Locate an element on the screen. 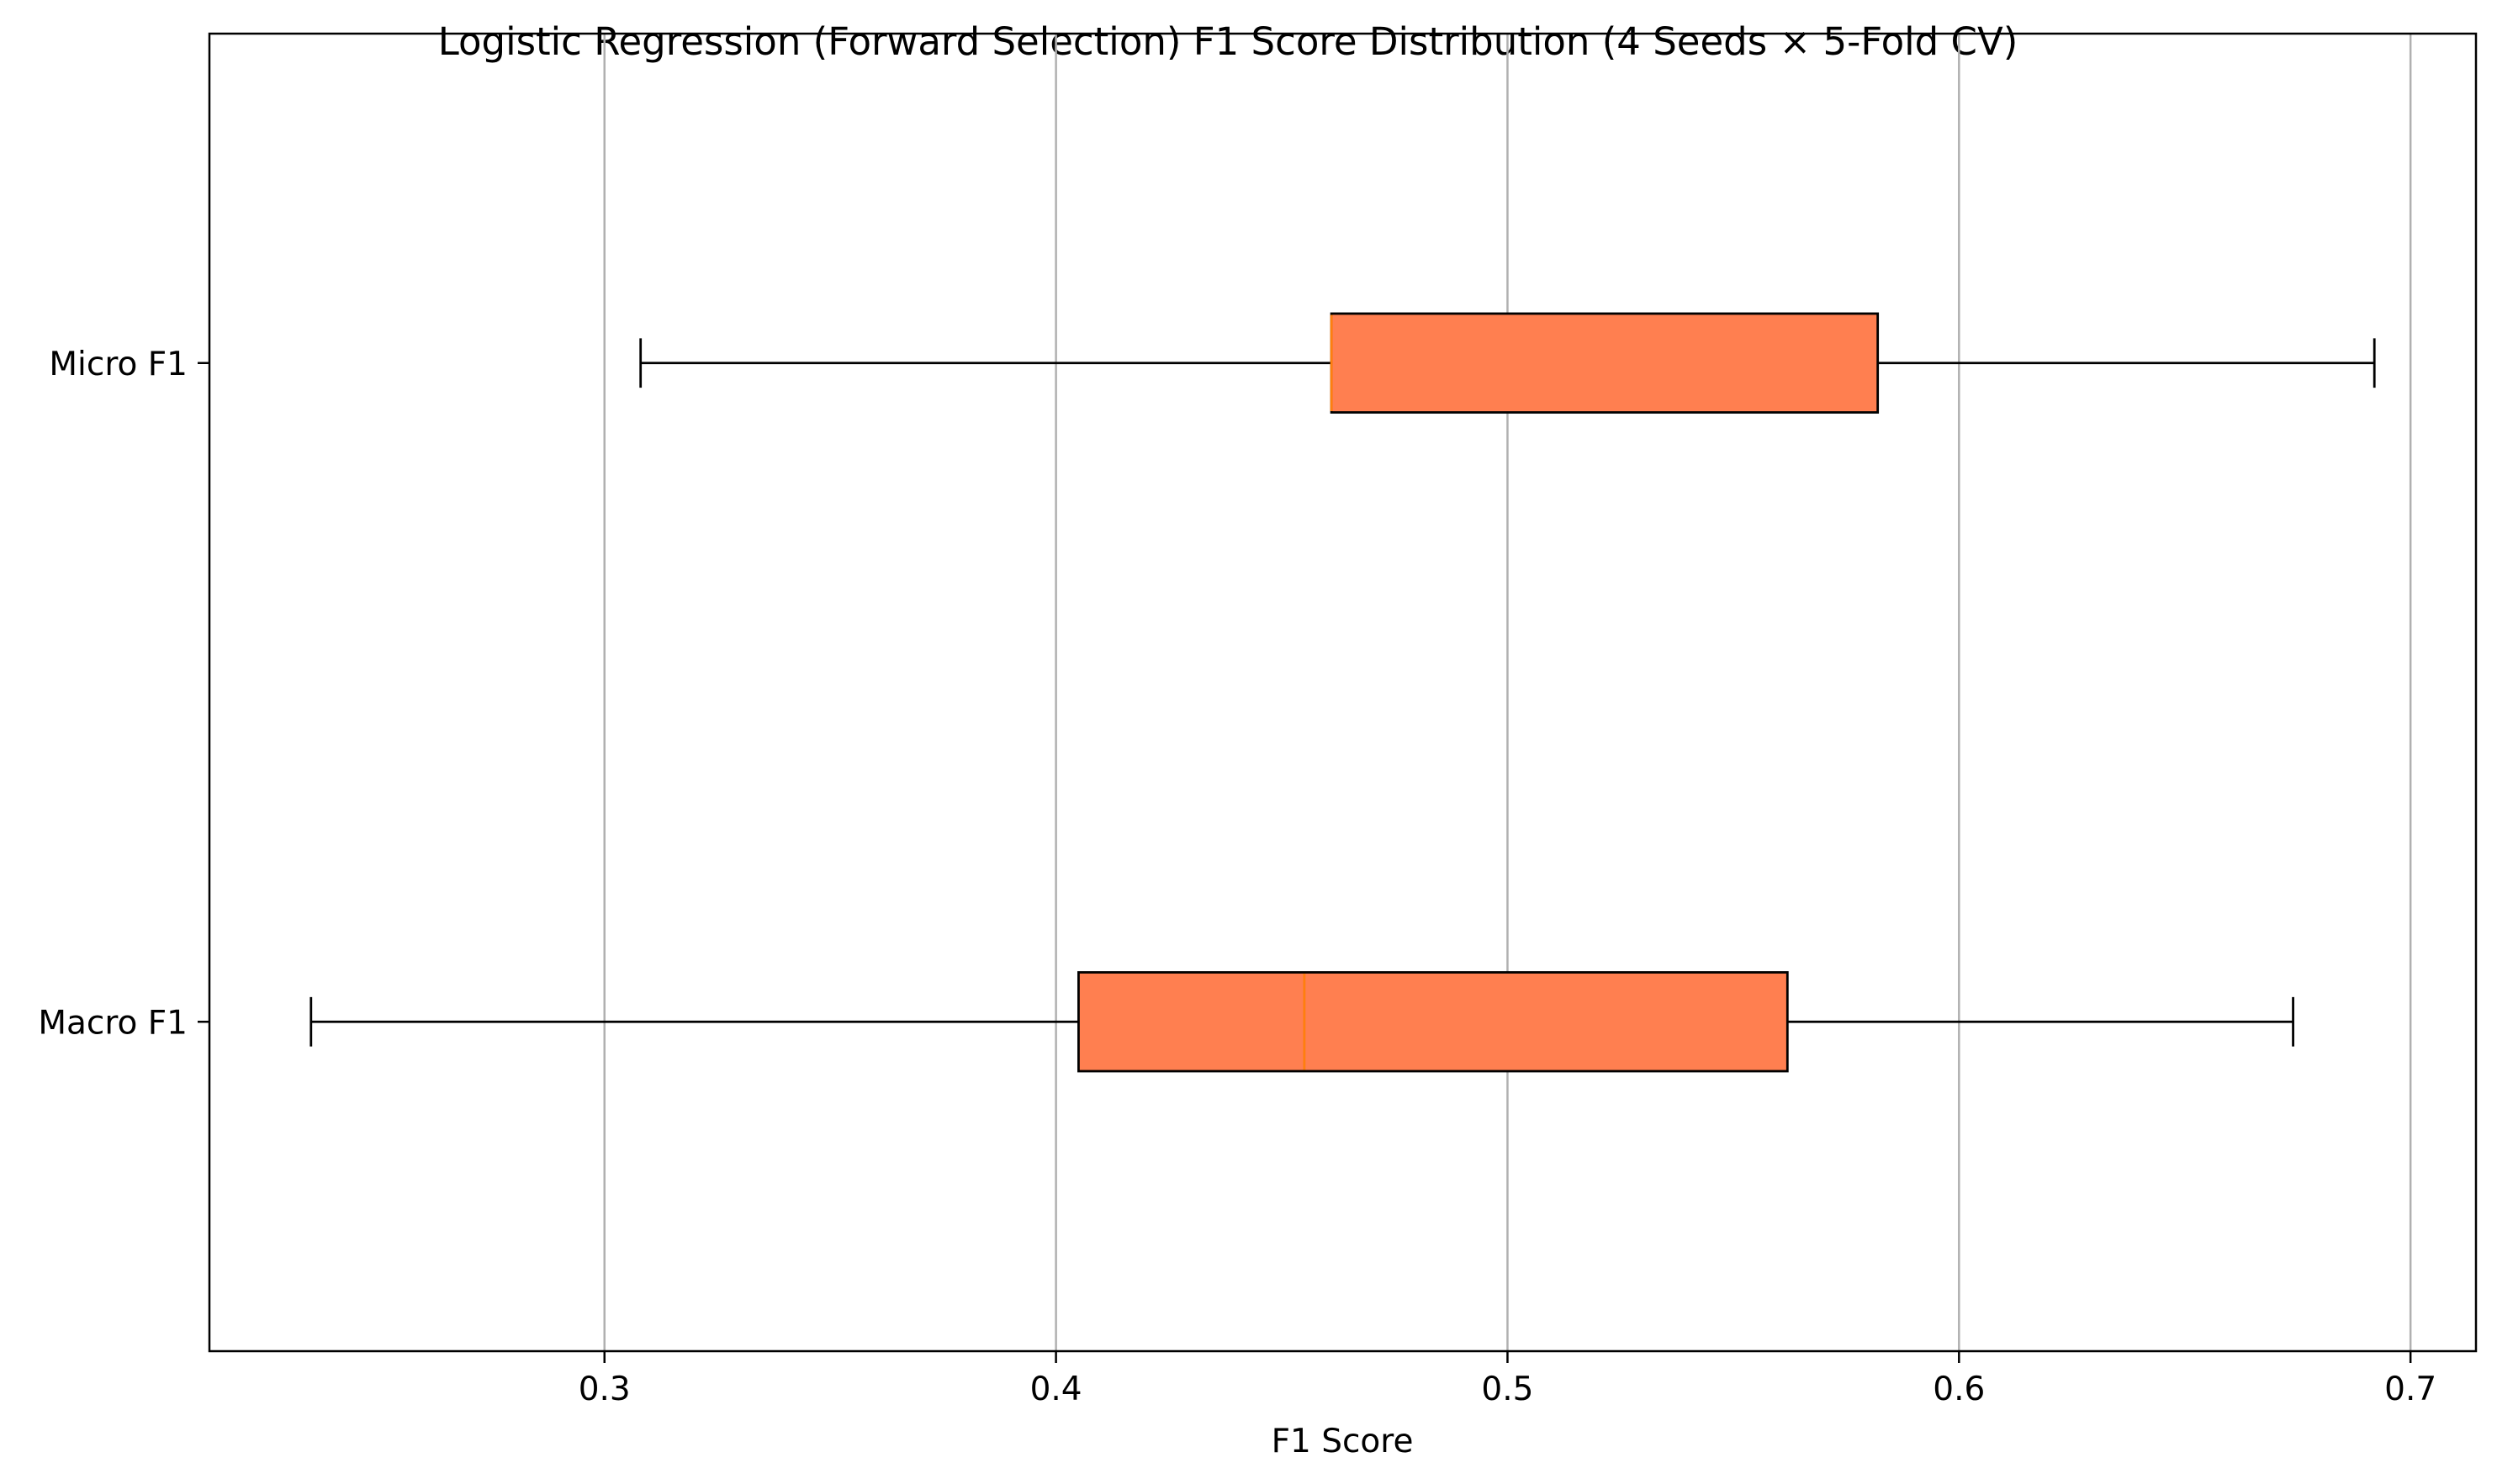 This screenshot has height=1484, width=2497. x-tick-label: 0.3 is located at coordinates (605, 1389).